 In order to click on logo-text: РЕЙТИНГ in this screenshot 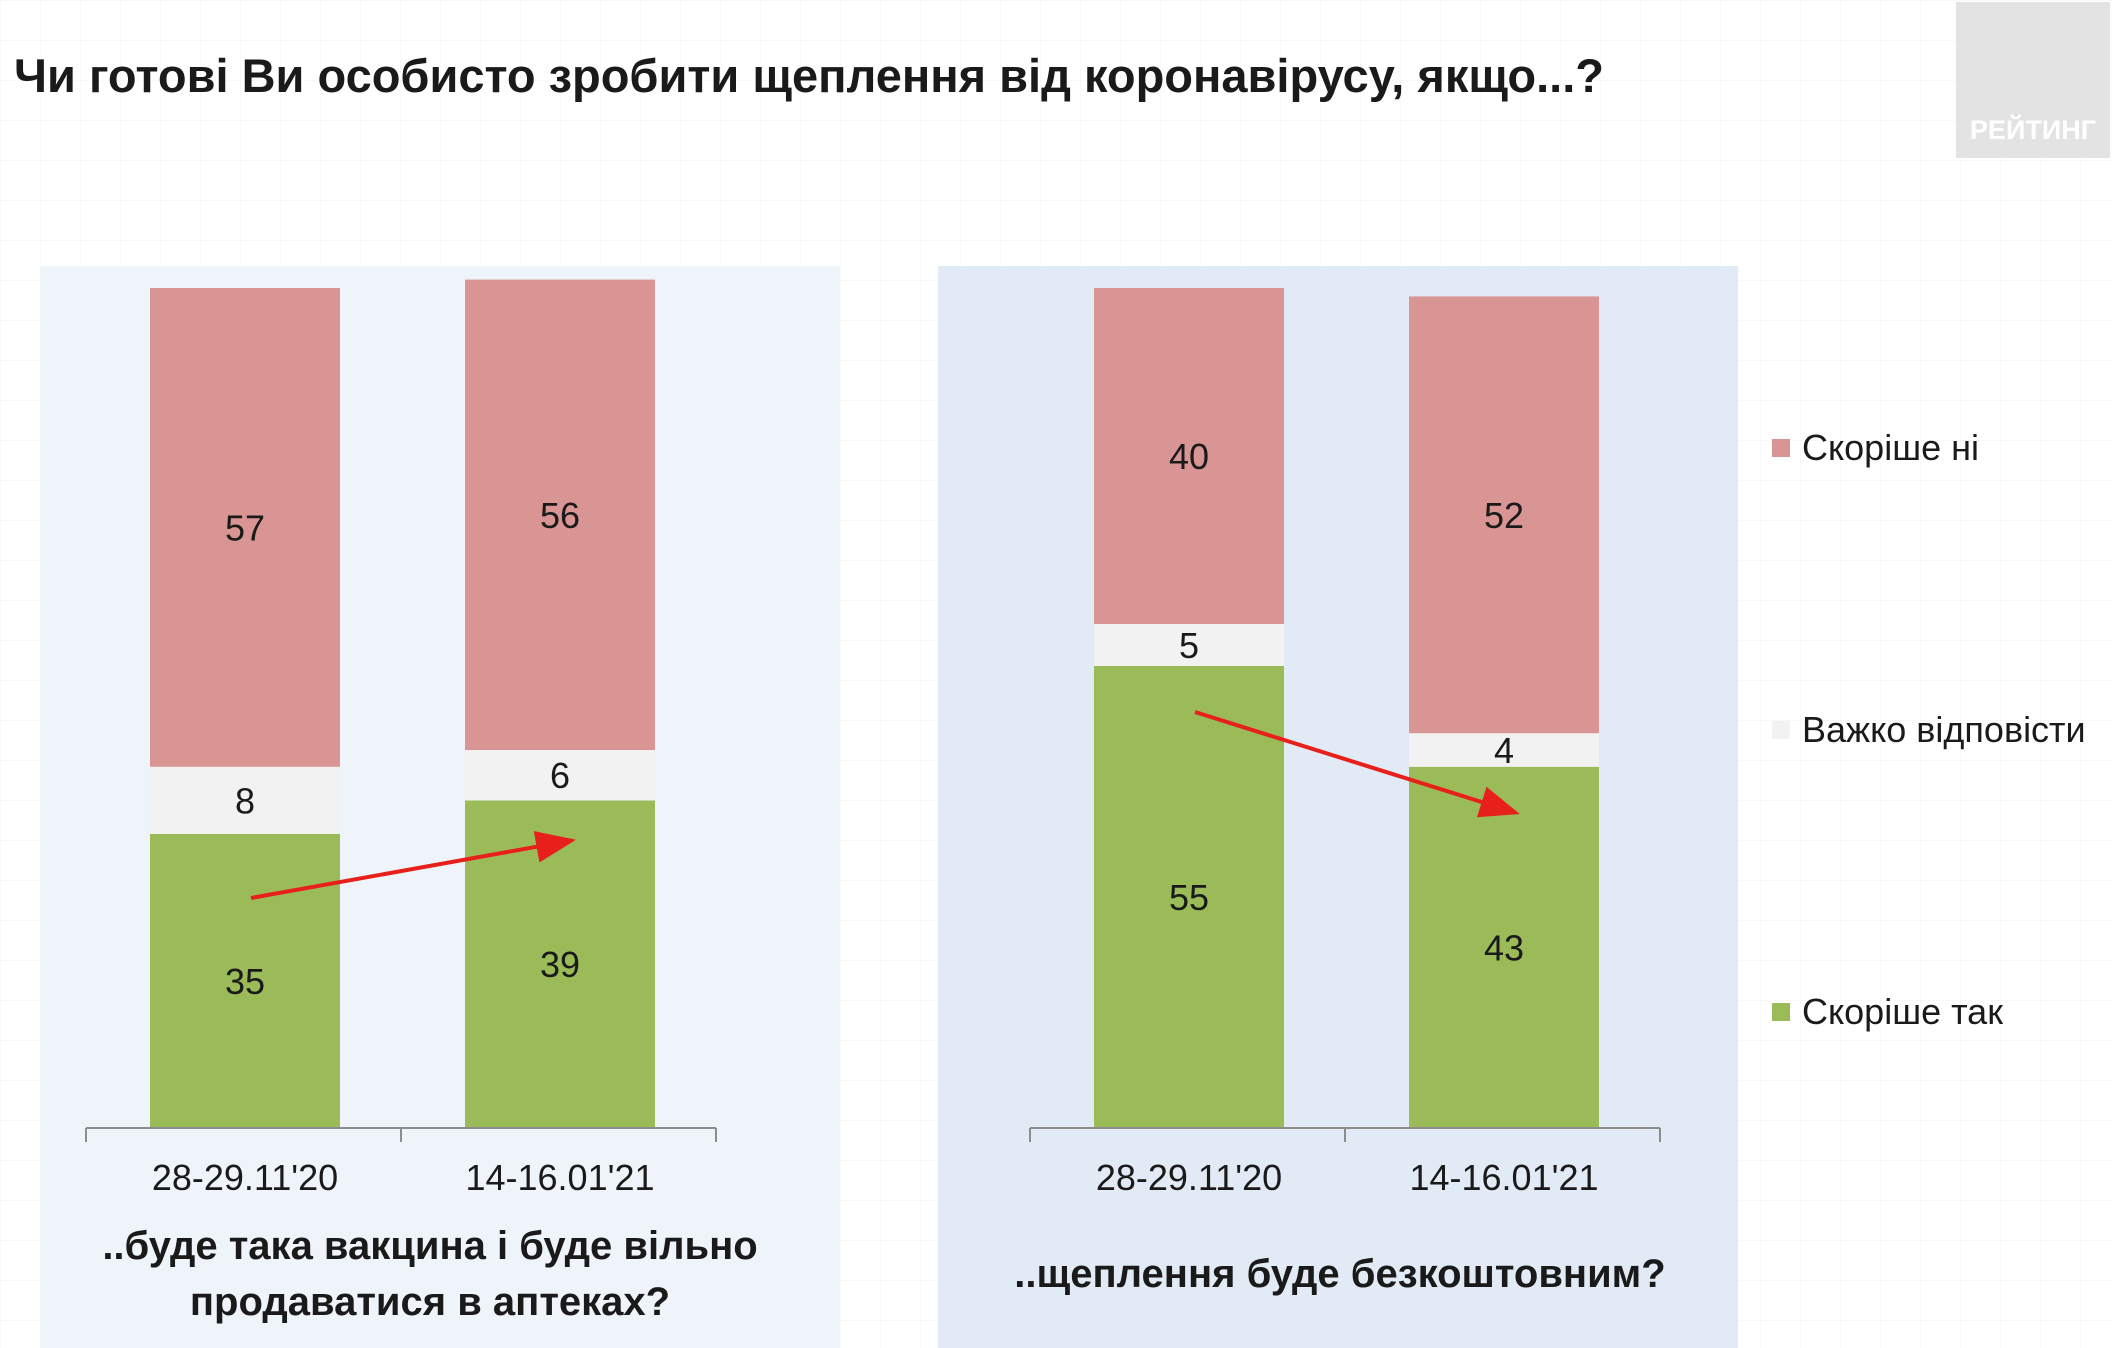, I will do `click(2033, 130)`.